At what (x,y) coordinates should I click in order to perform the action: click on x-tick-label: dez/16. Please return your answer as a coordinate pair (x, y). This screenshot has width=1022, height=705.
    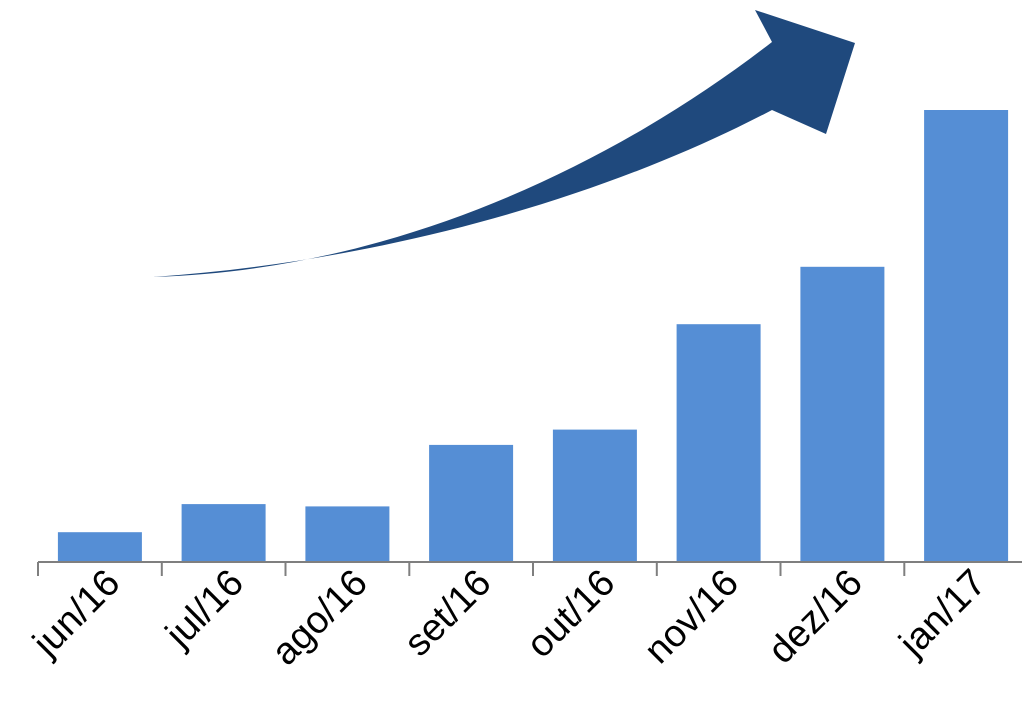
    Looking at the image, I should click on (815, 617).